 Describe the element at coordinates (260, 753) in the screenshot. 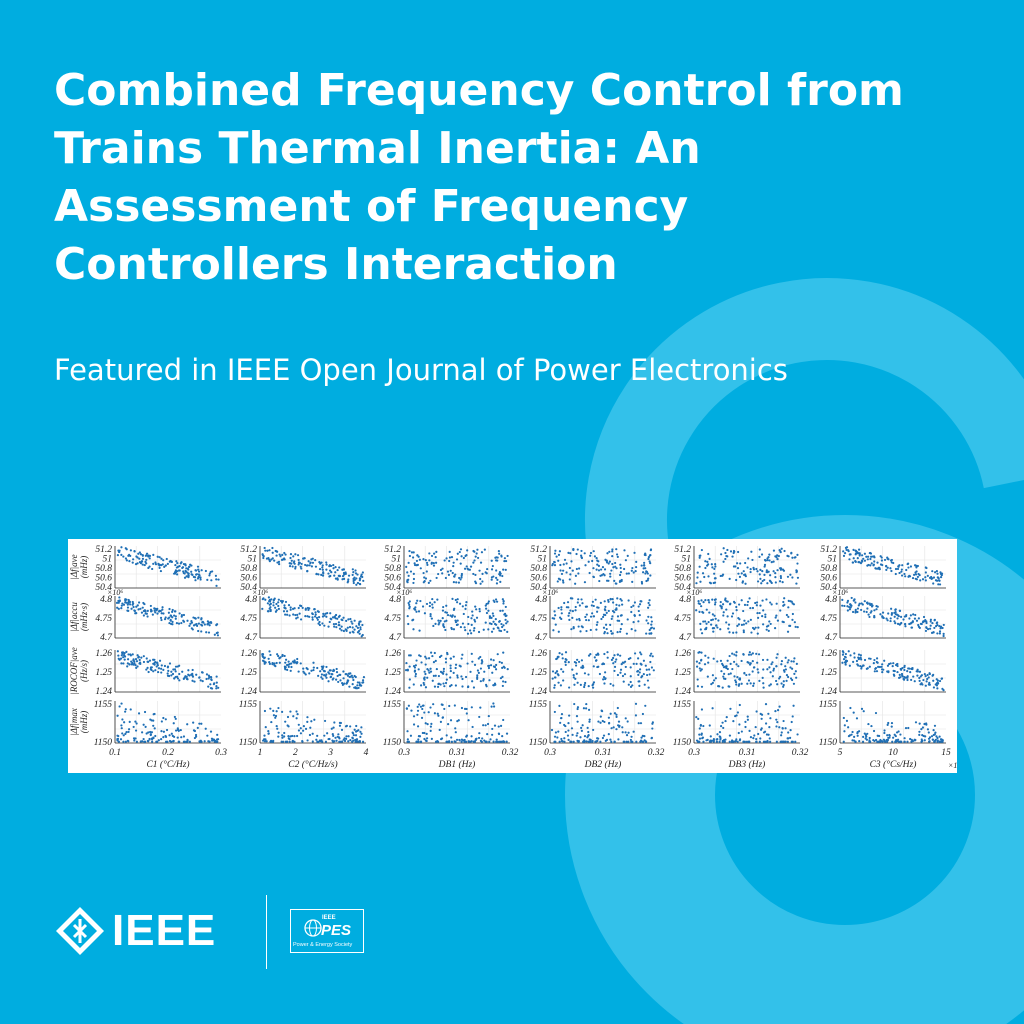

I see `x-tick-label: 1` at that location.